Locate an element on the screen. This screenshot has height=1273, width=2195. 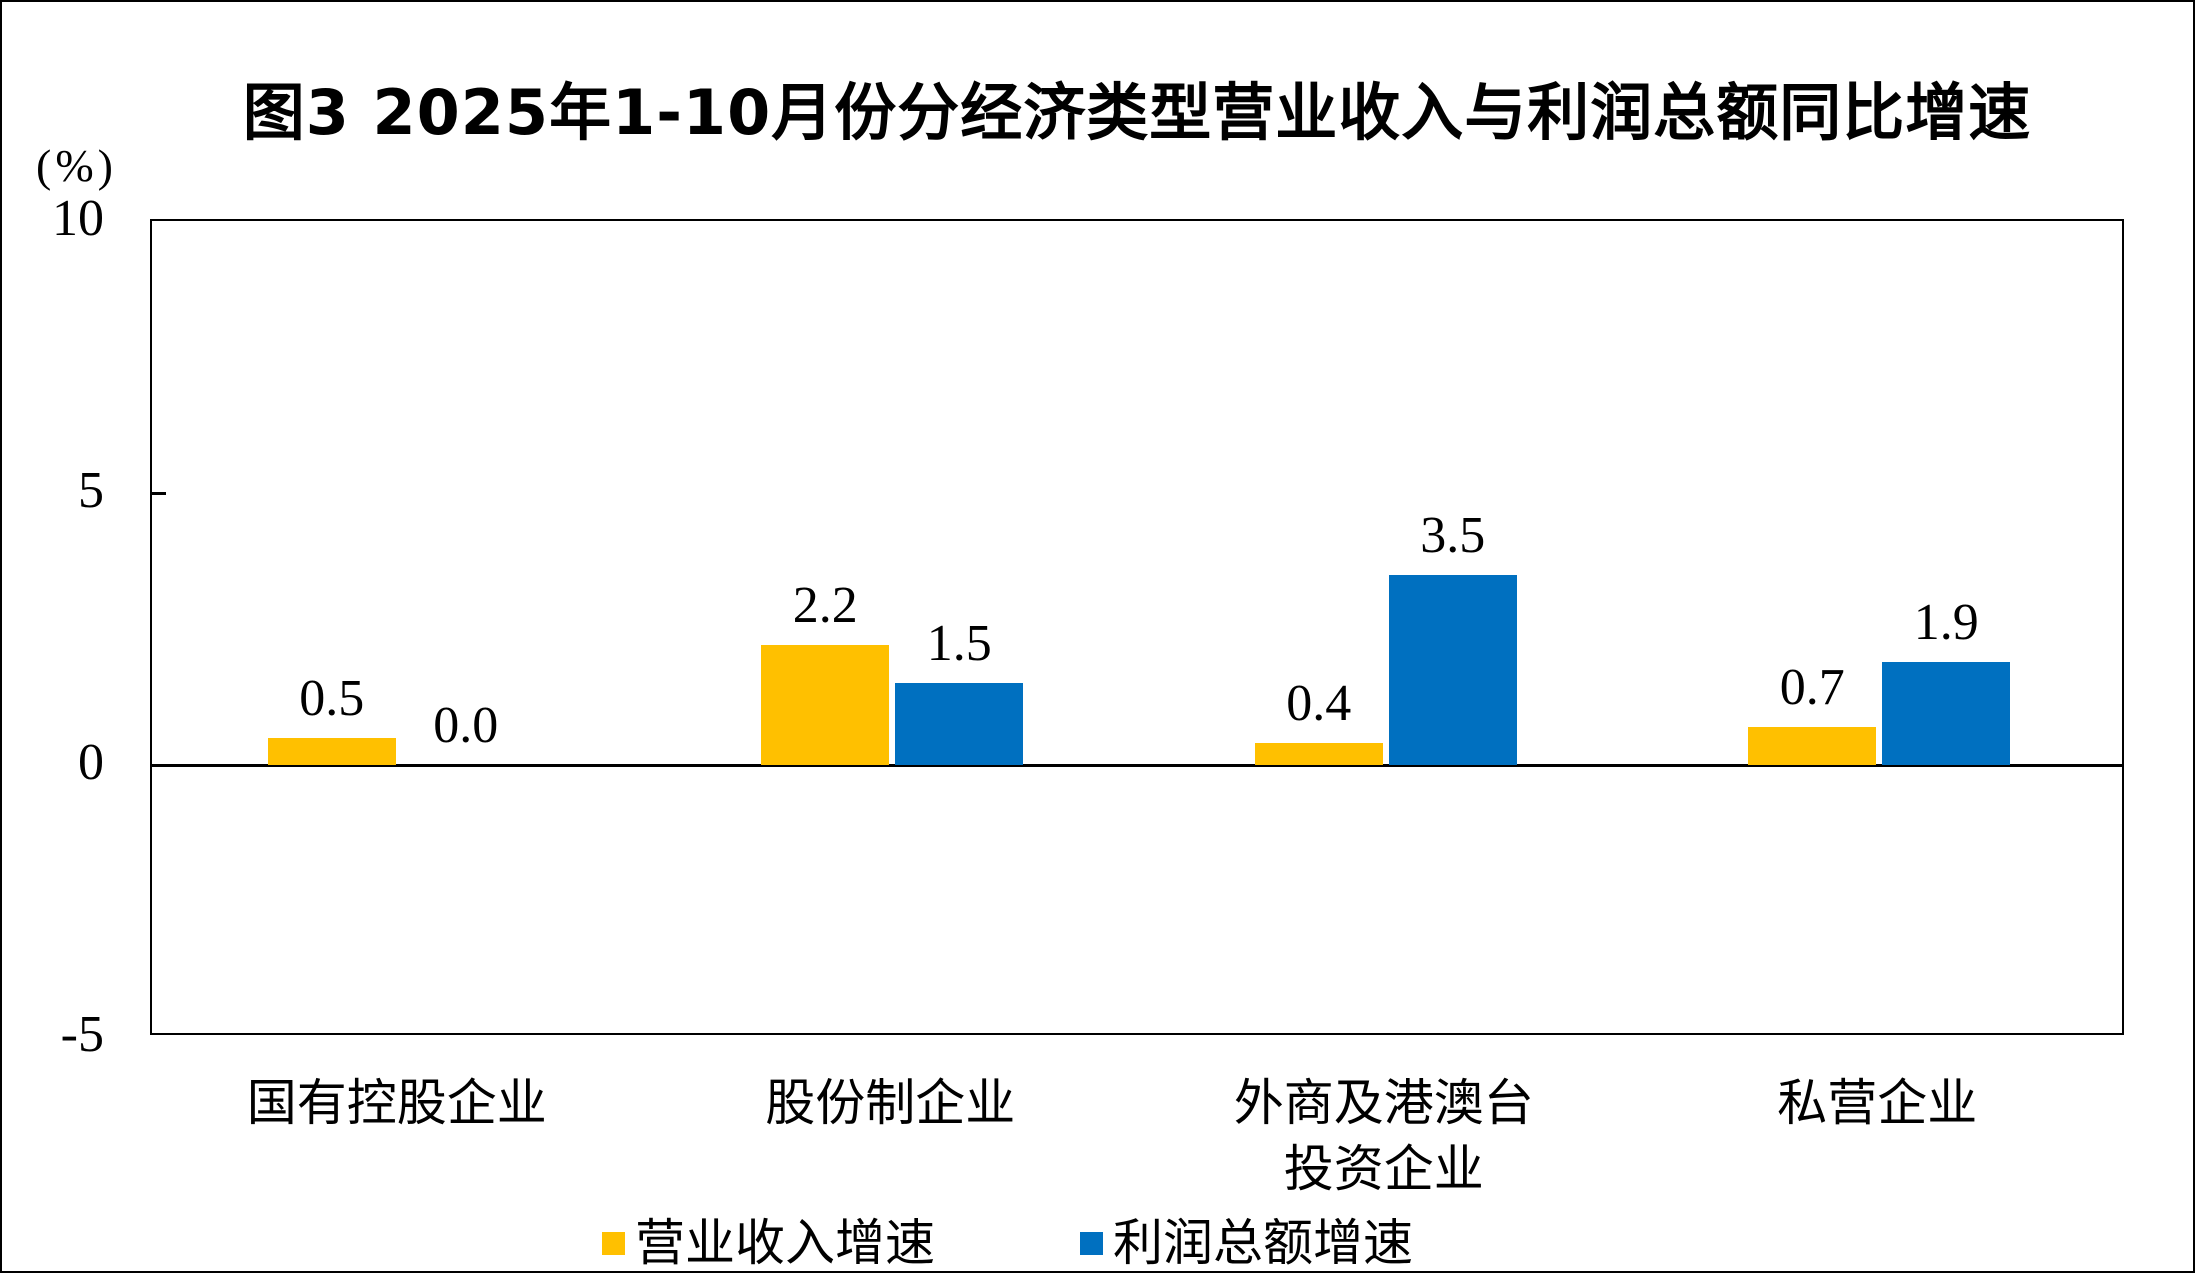
value-label: 0.5 is located at coordinates (332, 698).